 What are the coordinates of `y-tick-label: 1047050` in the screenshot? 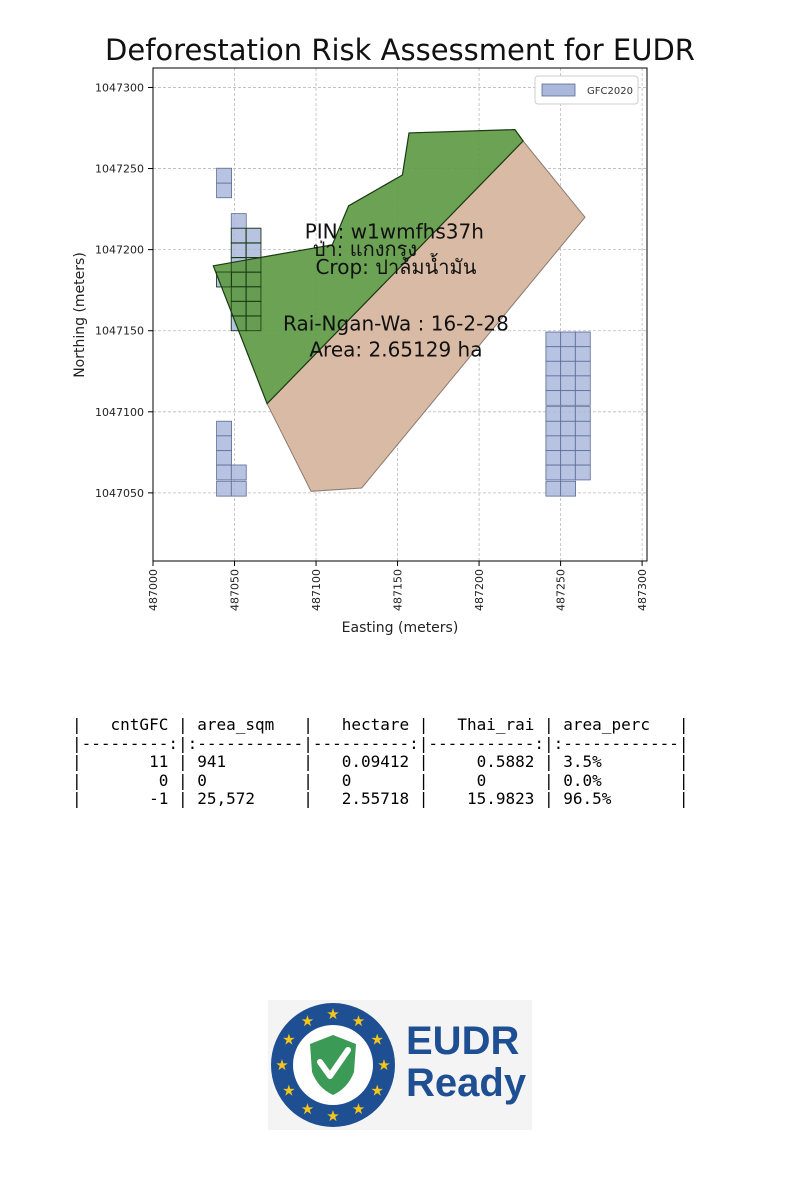 It's located at (119, 493).